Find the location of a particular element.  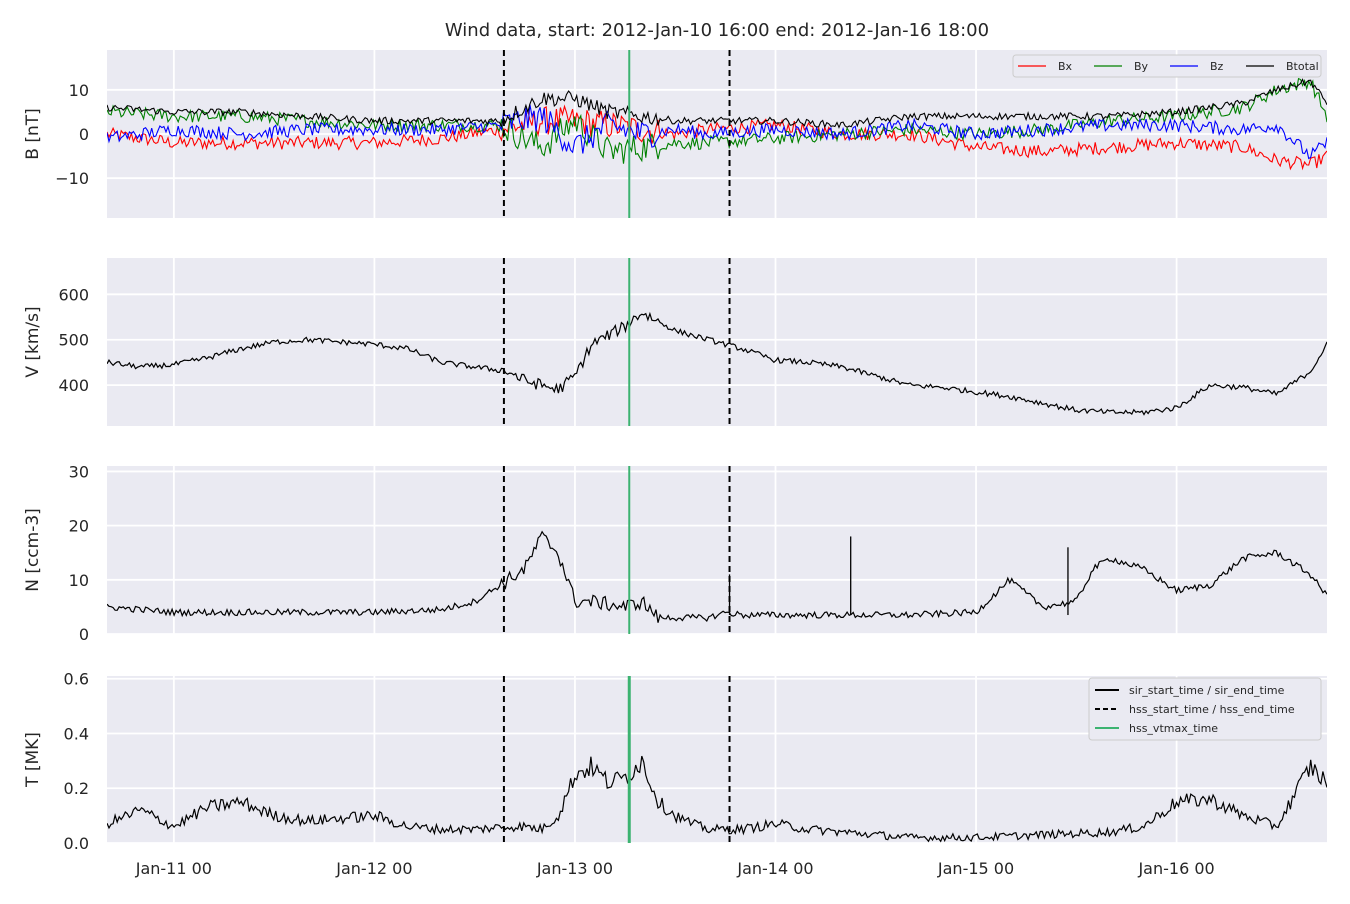

series-line-T is located at coordinates (717, 799).